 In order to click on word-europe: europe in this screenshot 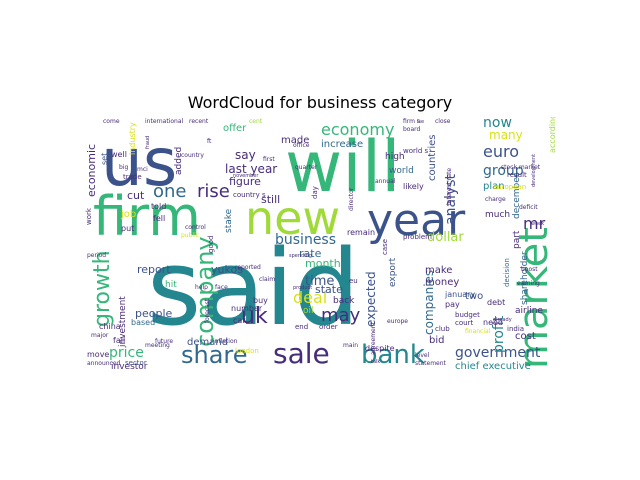, I will do `click(397, 321)`.